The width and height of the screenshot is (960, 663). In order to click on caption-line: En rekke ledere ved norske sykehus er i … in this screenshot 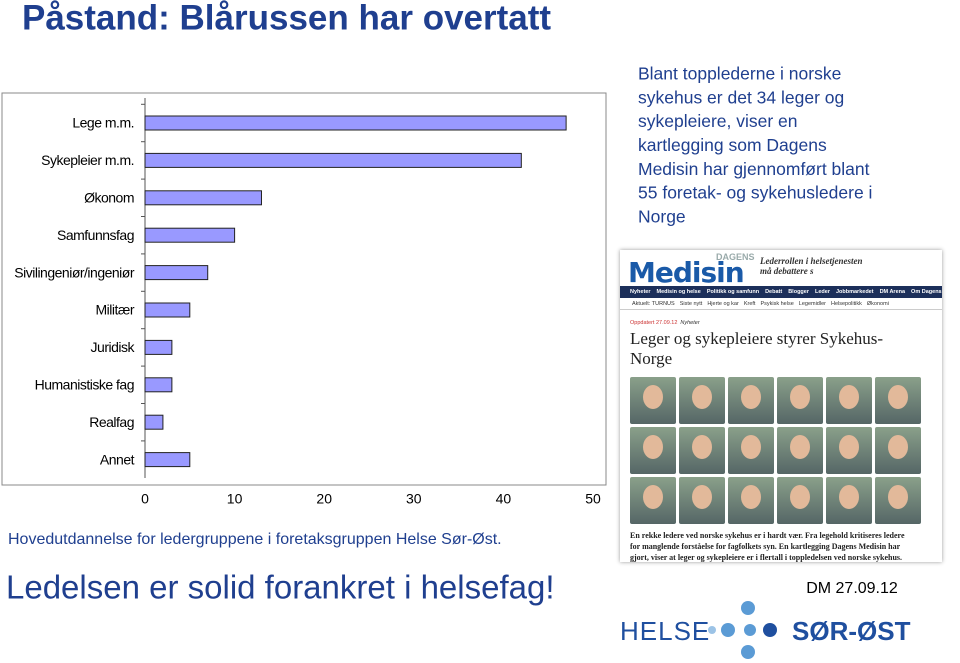, I will do `click(767, 535)`.